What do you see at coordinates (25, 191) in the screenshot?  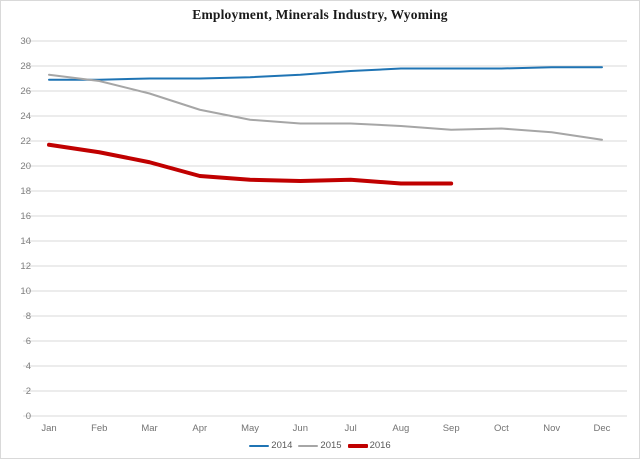 I see `y-tick-label-18: 18` at bounding box center [25, 191].